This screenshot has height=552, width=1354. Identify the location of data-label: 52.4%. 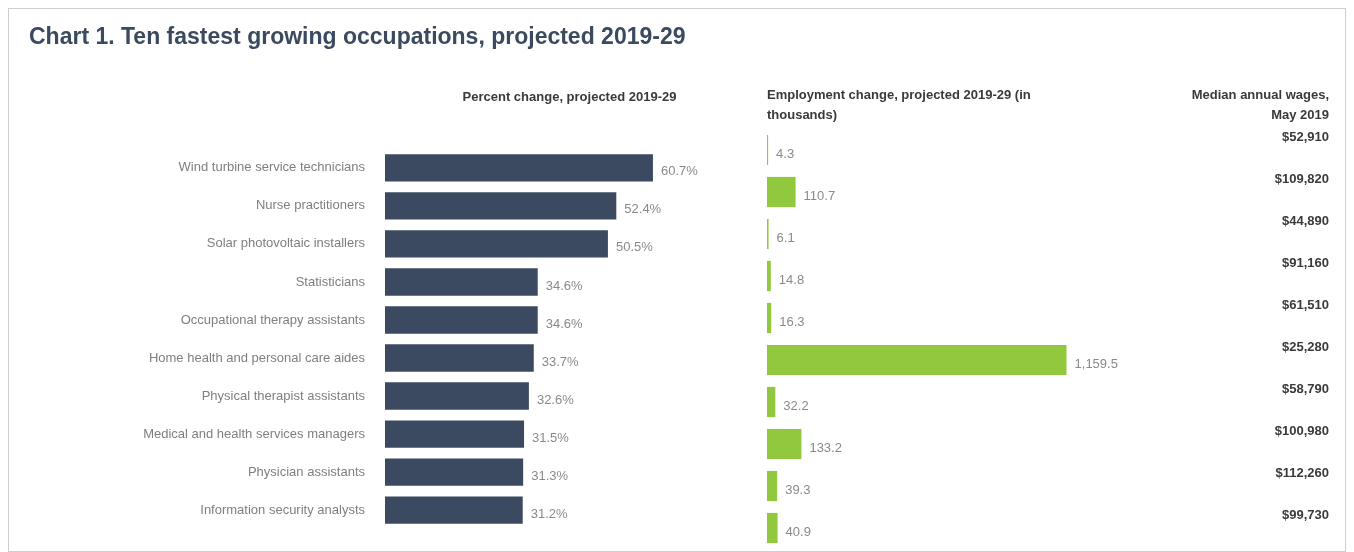
(643, 209).